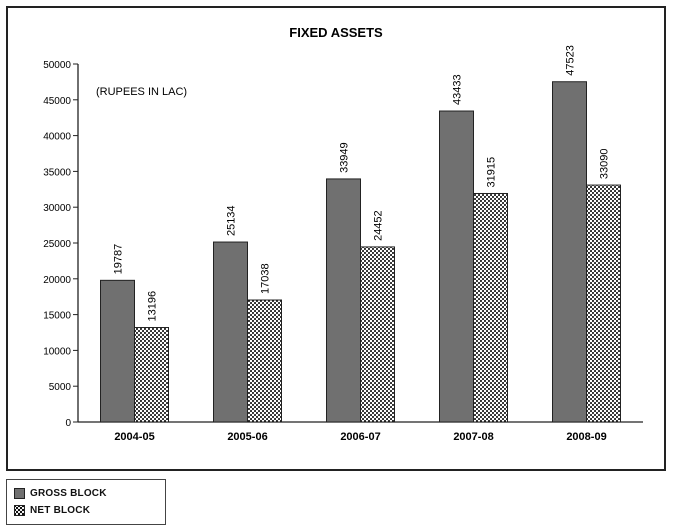 The height and width of the screenshot is (529, 674). What do you see at coordinates (57, 101) in the screenshot?
I see `y-tick-label: 45000` at bounding box center [57, 101].